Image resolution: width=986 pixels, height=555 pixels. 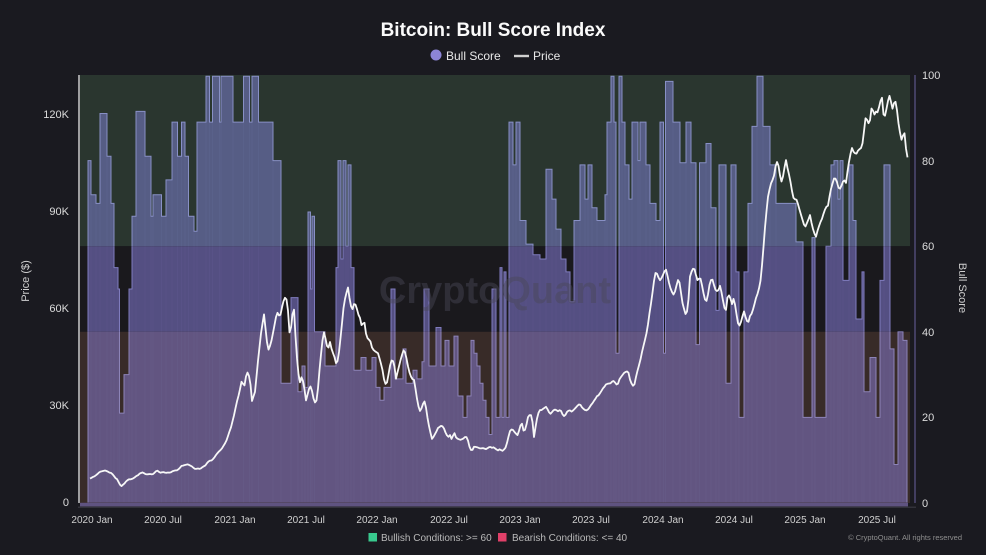 I want to click on svg-text: Price, so click(x=547, y=56).